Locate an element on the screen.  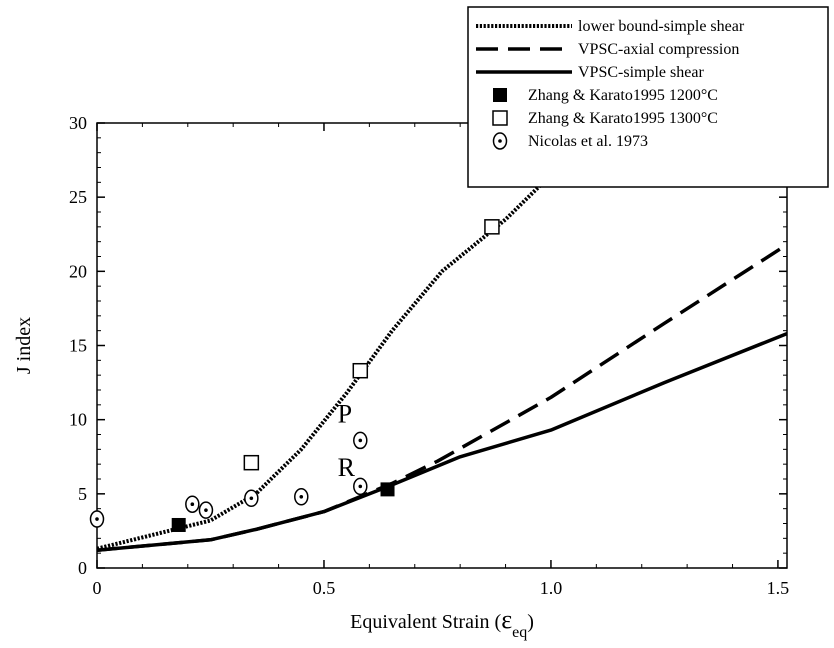
legend-label: Zhang & Karato1995 1300°C is located at coordinates (623, 118).